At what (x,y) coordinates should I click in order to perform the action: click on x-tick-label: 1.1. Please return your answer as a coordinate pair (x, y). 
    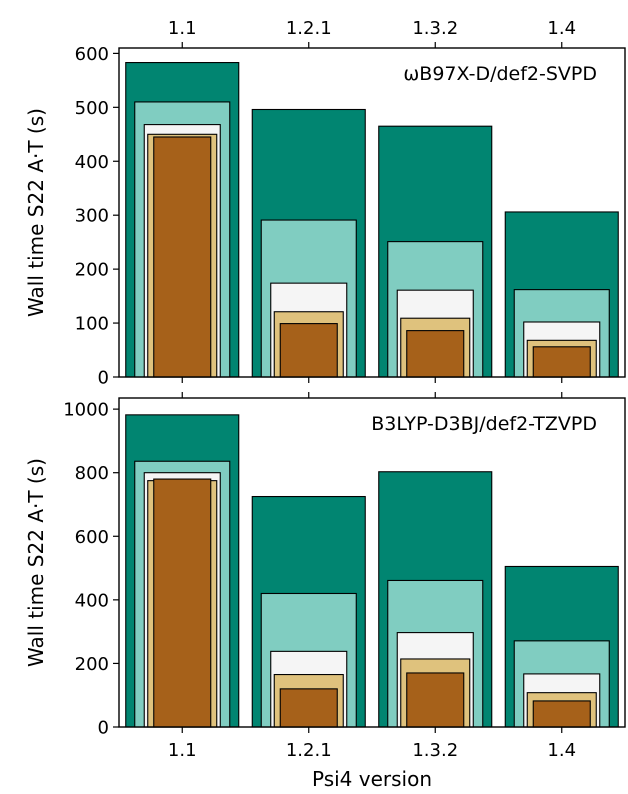
    Looking at the image, I should click on (182, 750).